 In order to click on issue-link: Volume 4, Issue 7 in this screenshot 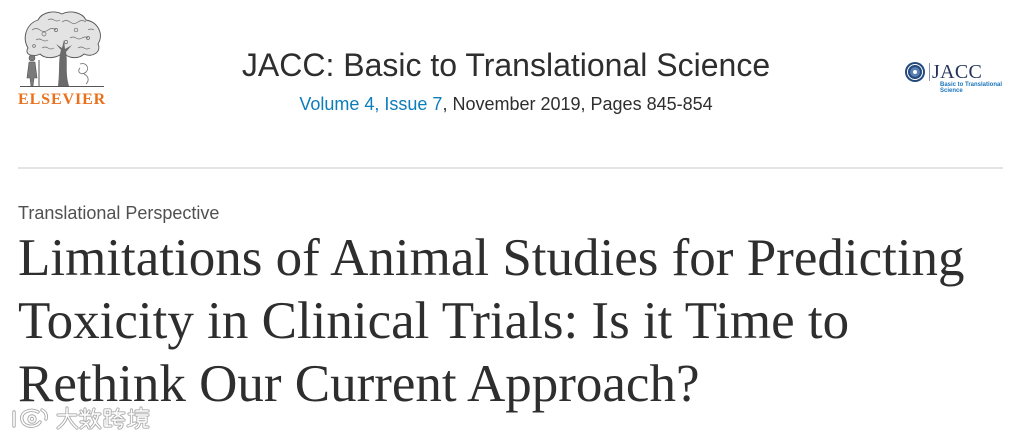, I will do `click(371, 104)`.